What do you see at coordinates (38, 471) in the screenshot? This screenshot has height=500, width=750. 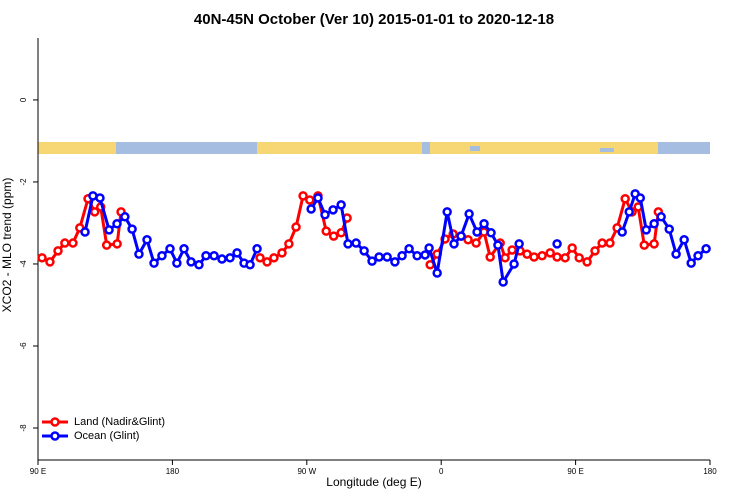 I see `x-tick-label: 90 E` at bounding box center [38, 471].